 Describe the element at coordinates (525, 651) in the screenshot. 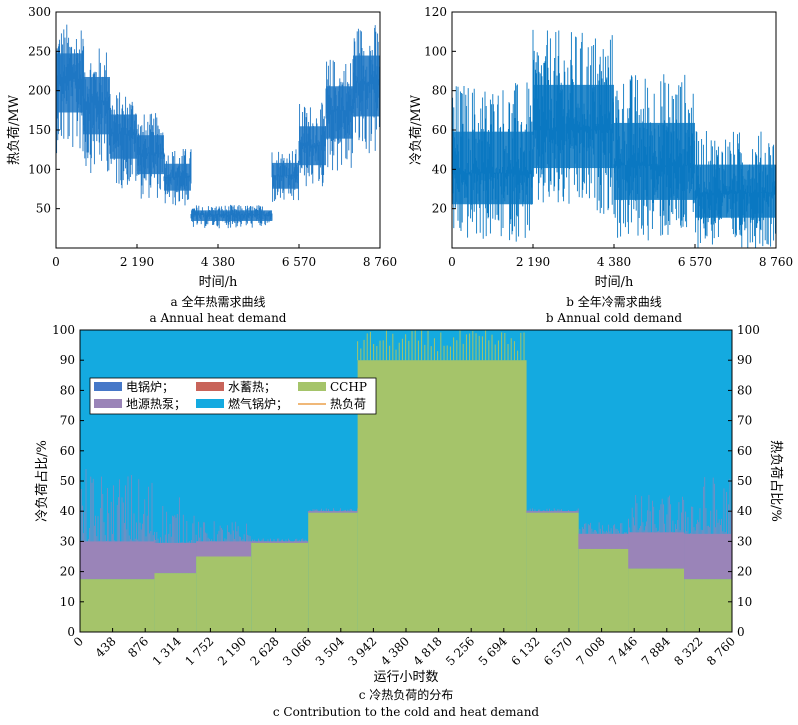

I see `panel-c-xtick-label: 6 132` at that location.